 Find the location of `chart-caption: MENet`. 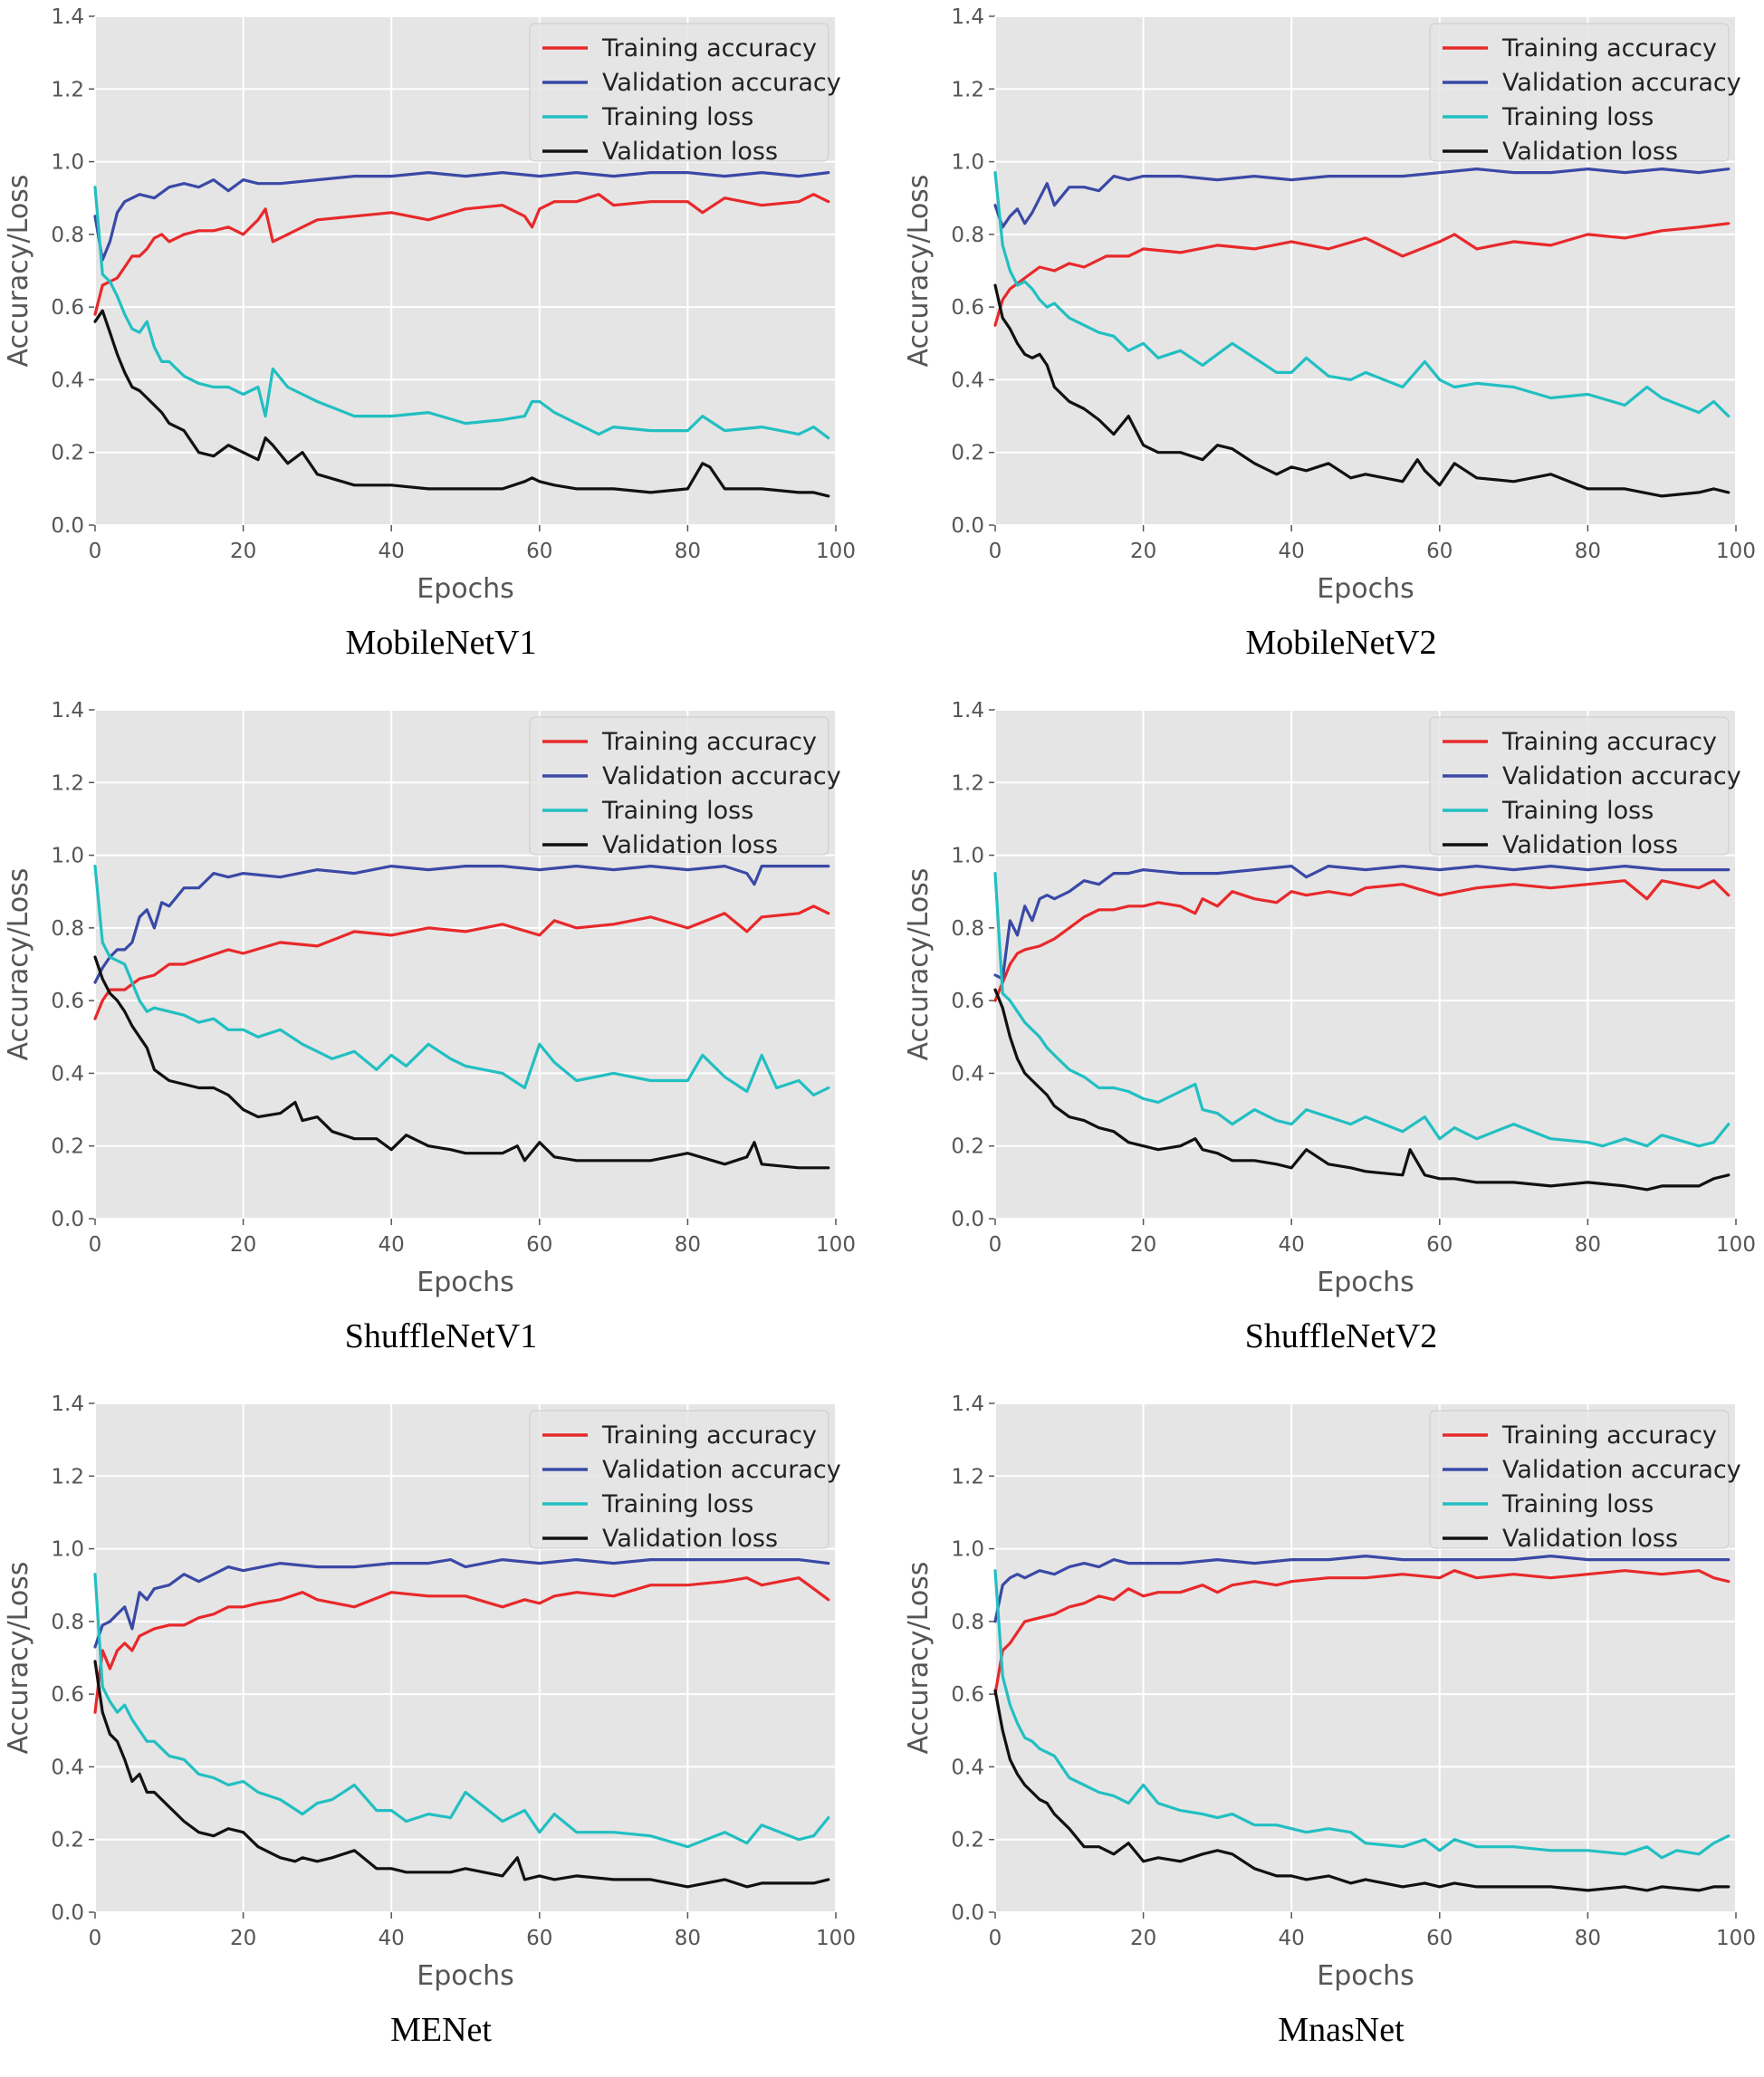

chart-caption: MENet is located at coordinates (441, 2030).